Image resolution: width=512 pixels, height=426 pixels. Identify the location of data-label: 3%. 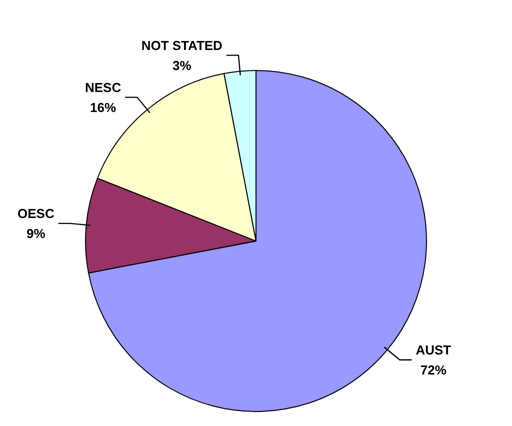
(182, 65).